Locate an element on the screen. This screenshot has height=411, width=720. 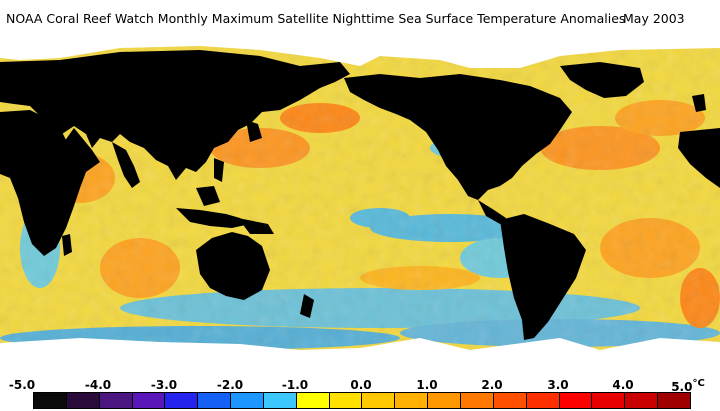
legend-label-max: 5.0°C is located at coordinates (688, 386).